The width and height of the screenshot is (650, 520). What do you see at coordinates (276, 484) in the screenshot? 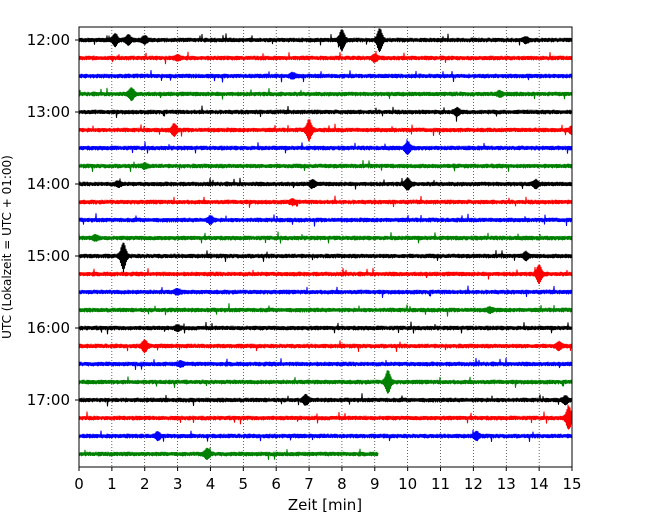
I see `x-tick-label: 6` at bounding box center [276, 484].